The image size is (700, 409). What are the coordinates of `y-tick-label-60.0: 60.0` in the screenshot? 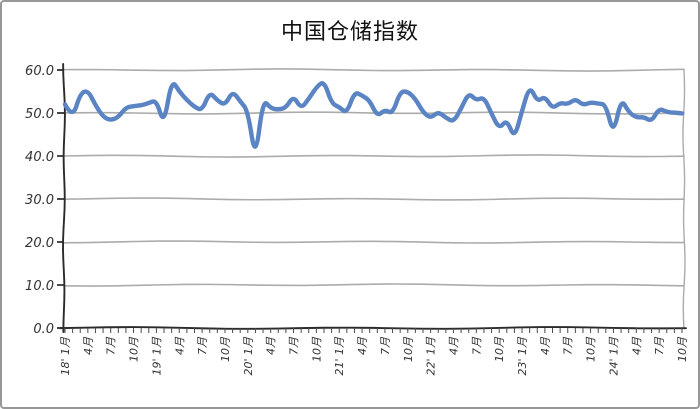 It's located at (39, 71).